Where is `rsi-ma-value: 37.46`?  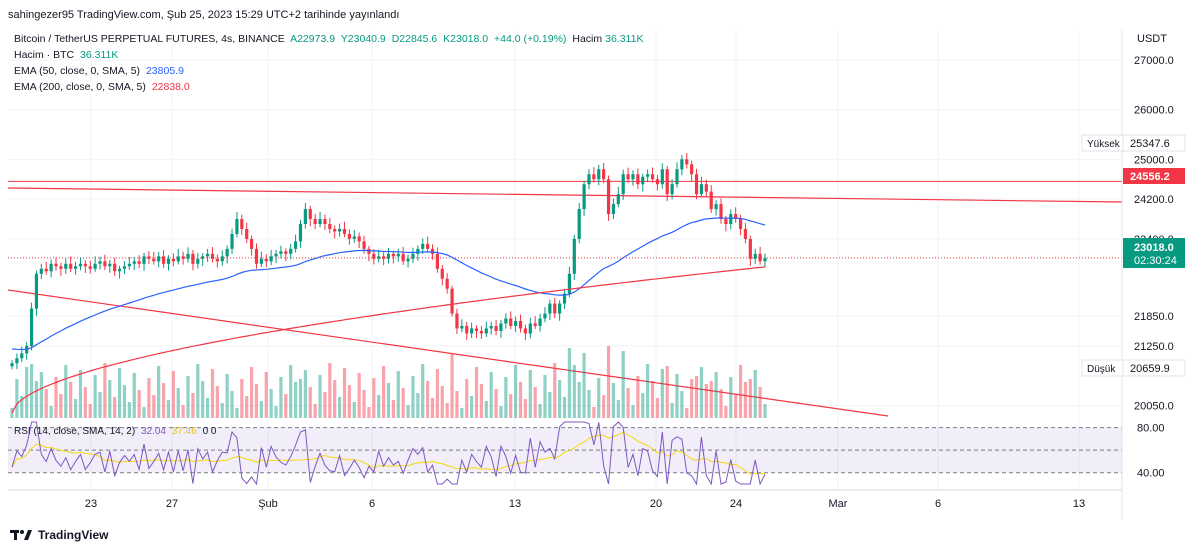
rsi-ma-value: 37.46 is located at coordinates (184, 431).